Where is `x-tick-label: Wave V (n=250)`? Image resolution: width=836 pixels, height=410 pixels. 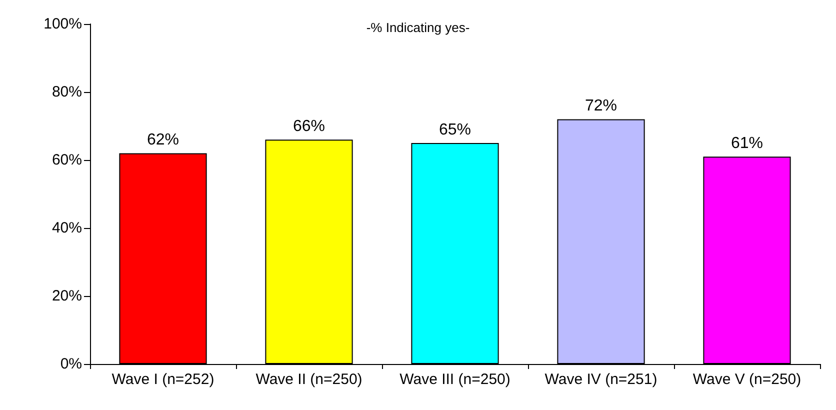
x-tick-label: Wave V (n=250) is located at coordinates (747, 379).